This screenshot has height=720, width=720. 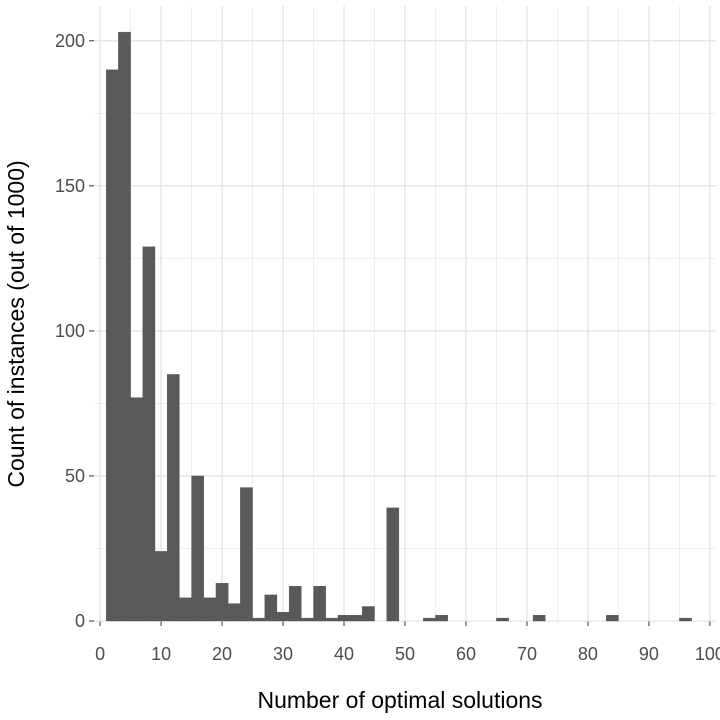 I want to click on y-axis-tick-labels: 0 50 100 150 200, so click(x=70, y=331).